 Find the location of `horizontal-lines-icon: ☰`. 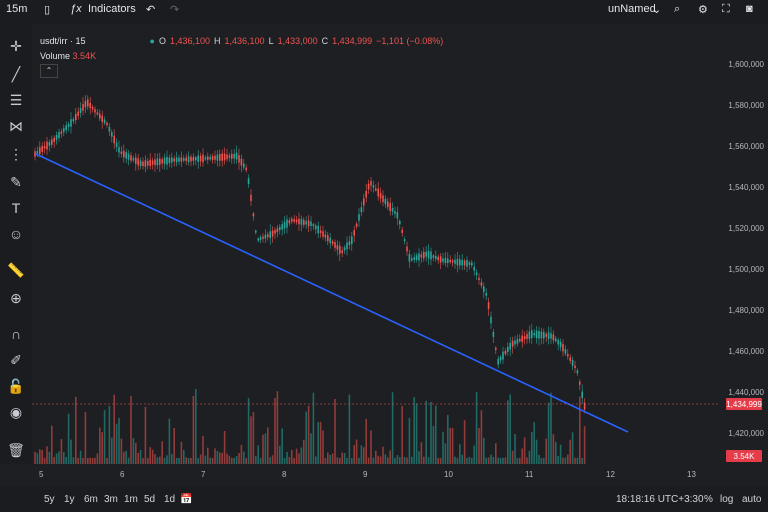

horizontal-lines-icon: ☰ is located at coordinates (16, 99).